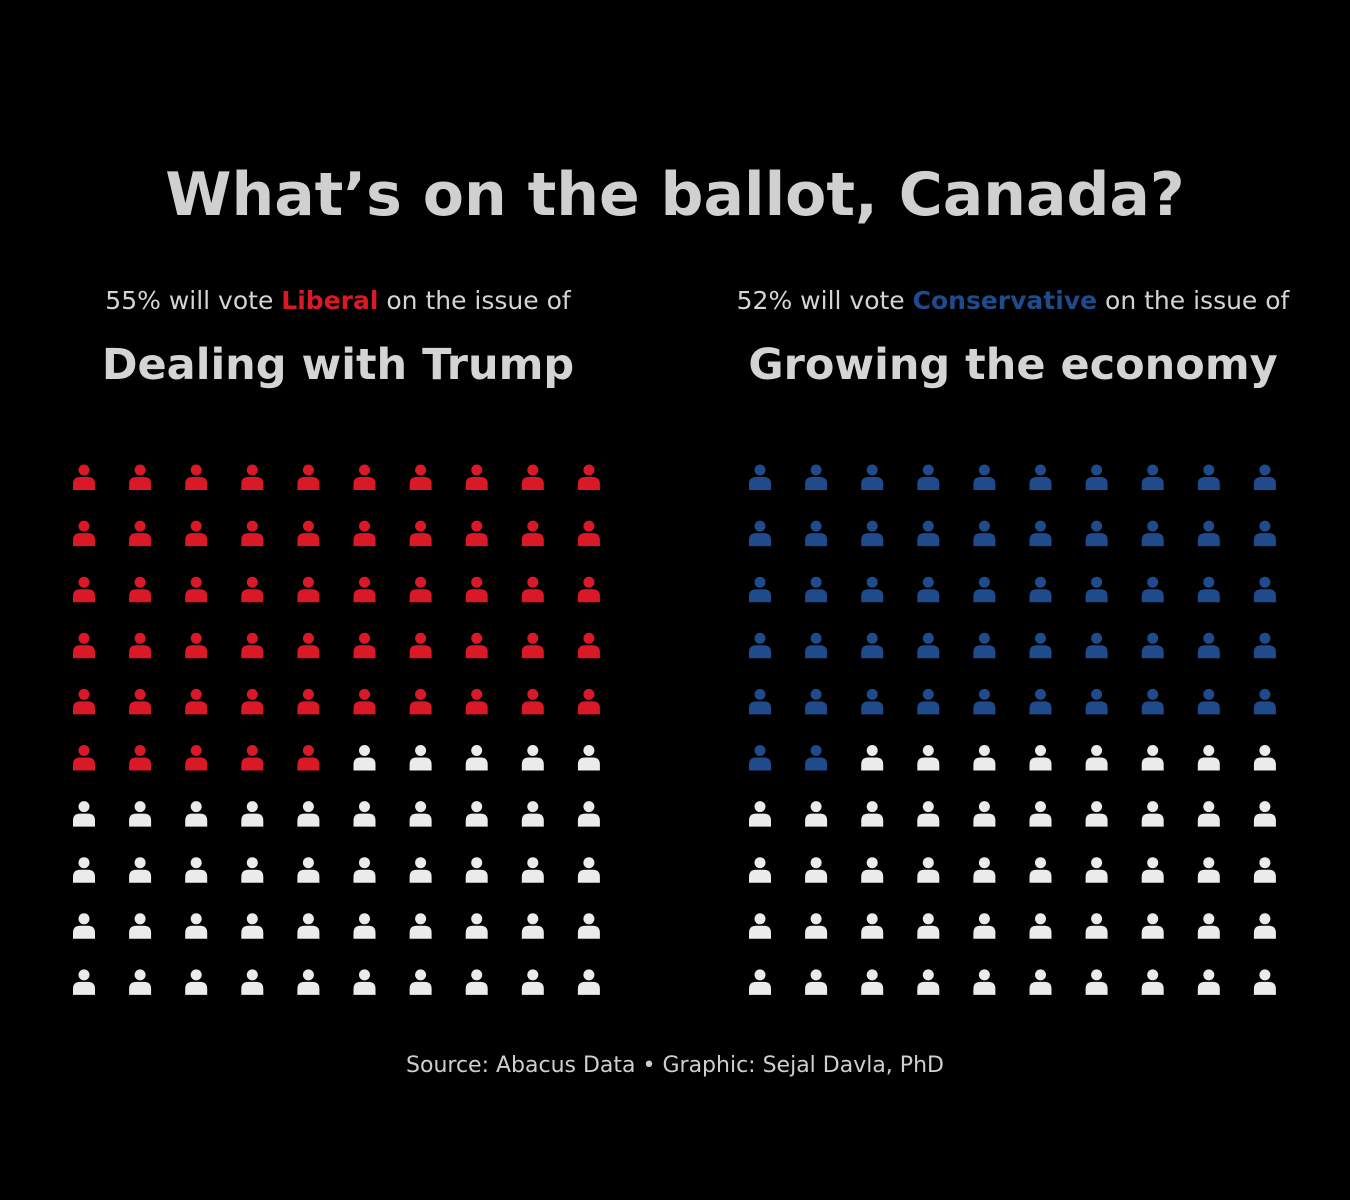 The height and width of the screenshot is (1200, 1350). What do you see at coordinates (675, 195) in the screenshot?
I see `chart-title: What’s on the ballot, Canada?` at bounding box center [675, 195].